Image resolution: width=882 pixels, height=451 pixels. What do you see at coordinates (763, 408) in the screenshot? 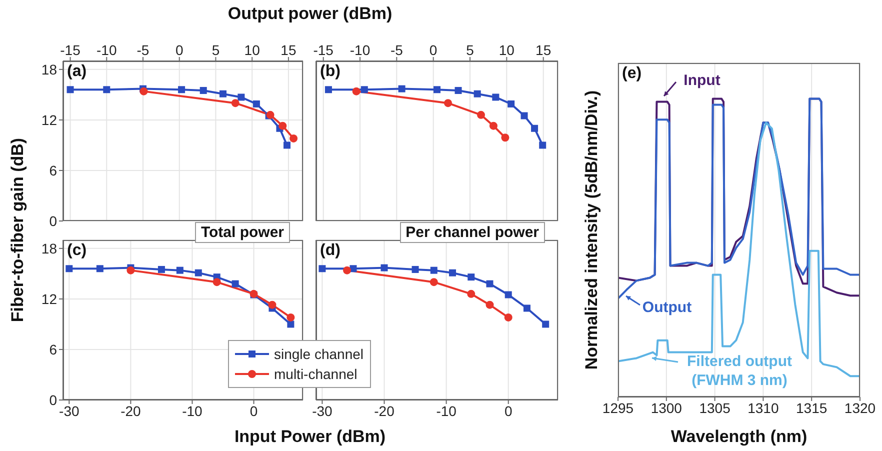
I see `x-tick-label: 1310` at bounding box center [763, 408].